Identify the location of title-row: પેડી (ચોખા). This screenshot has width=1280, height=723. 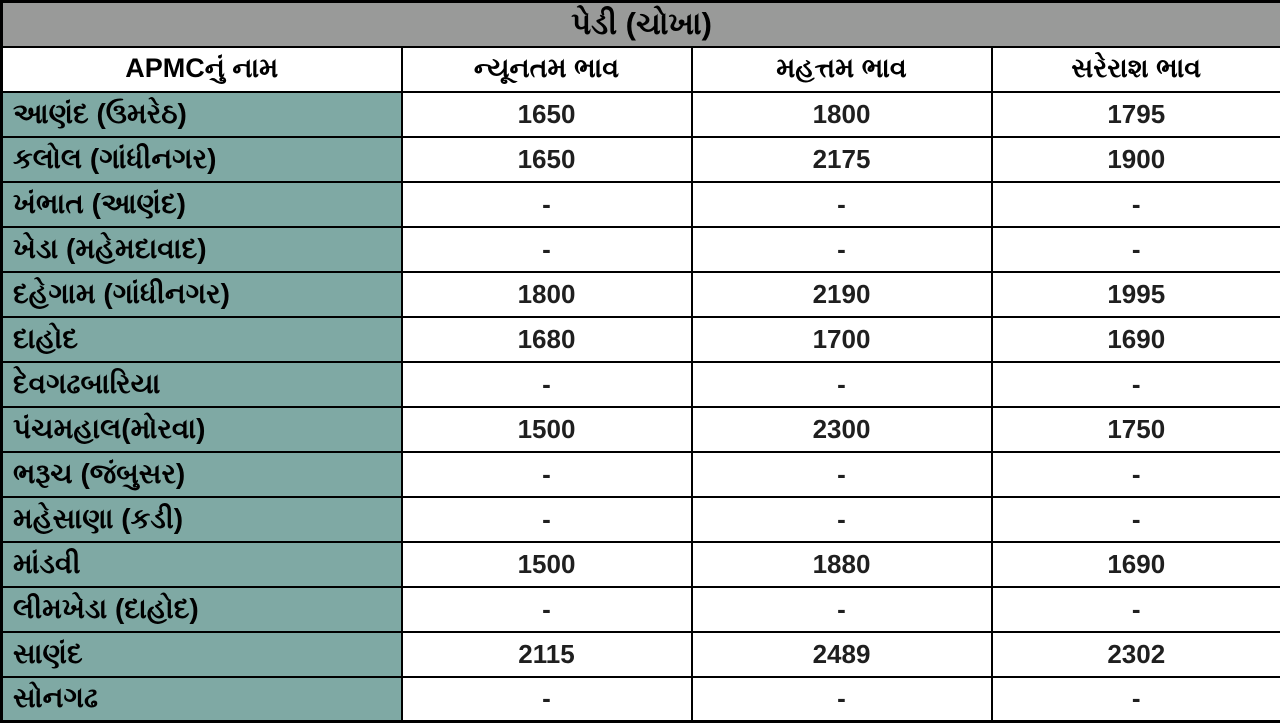
(641, 24).